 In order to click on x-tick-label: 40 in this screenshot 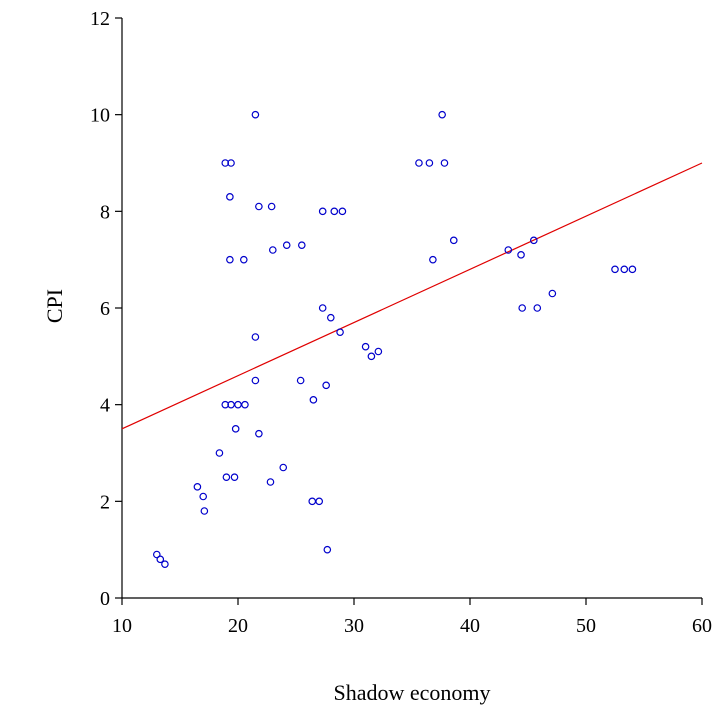, I will do `click(470, 626)`.